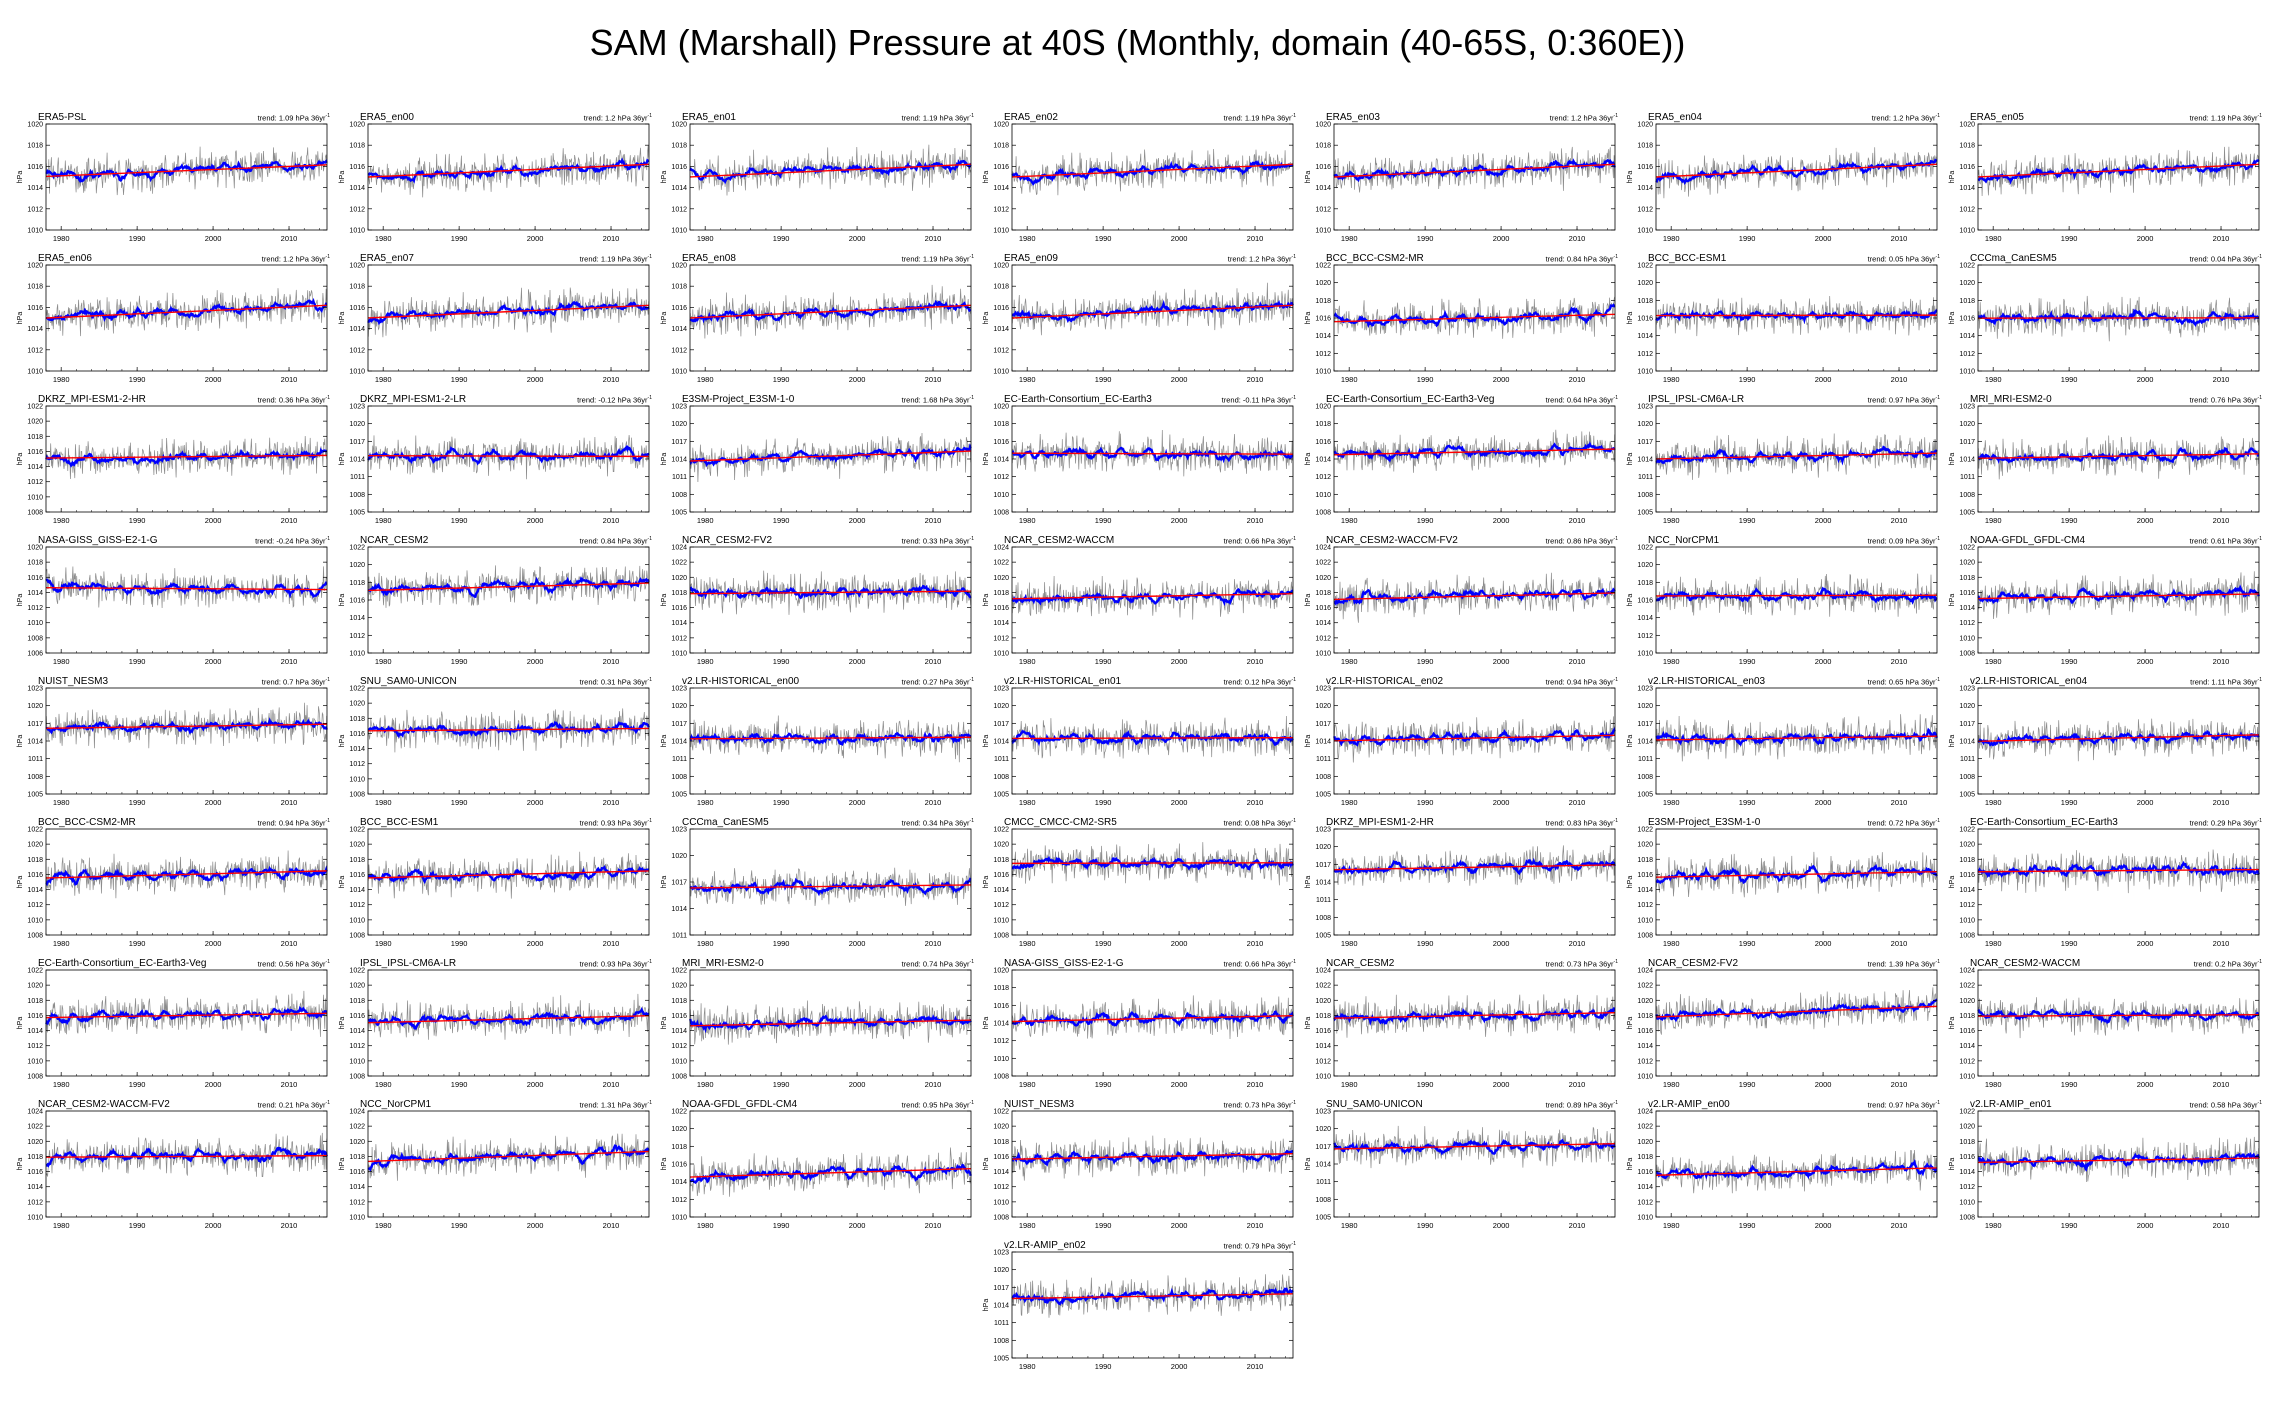 The image size is (2275, 1401). I want to click on y-tick-label: 1005, so click(1001, 1359).